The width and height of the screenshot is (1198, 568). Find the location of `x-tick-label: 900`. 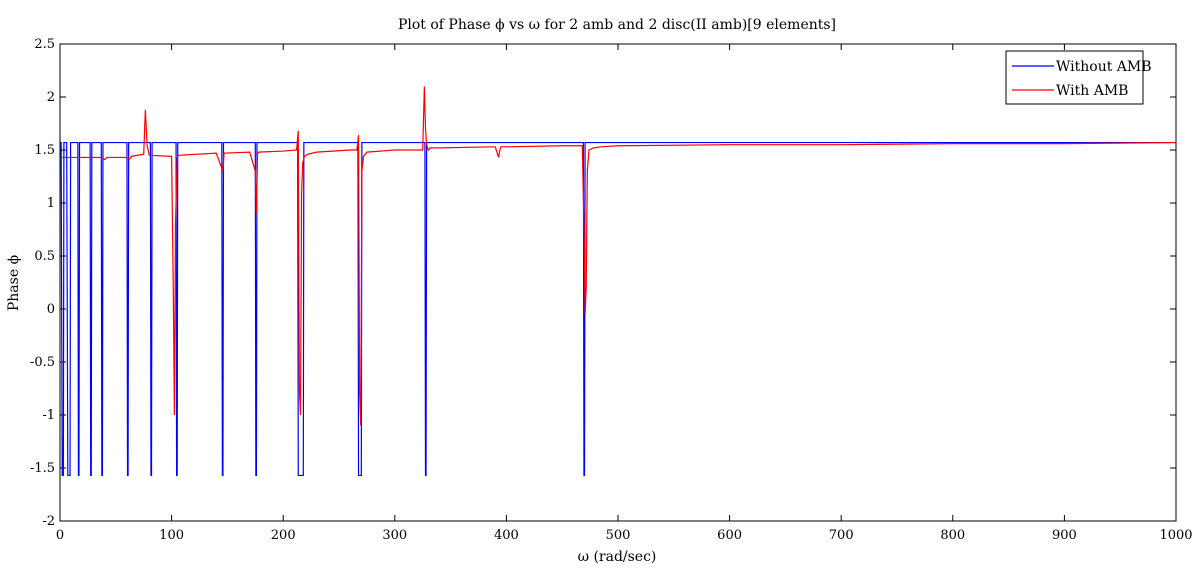

x-tick-label: 900 is located at coordinates (1064, 535).